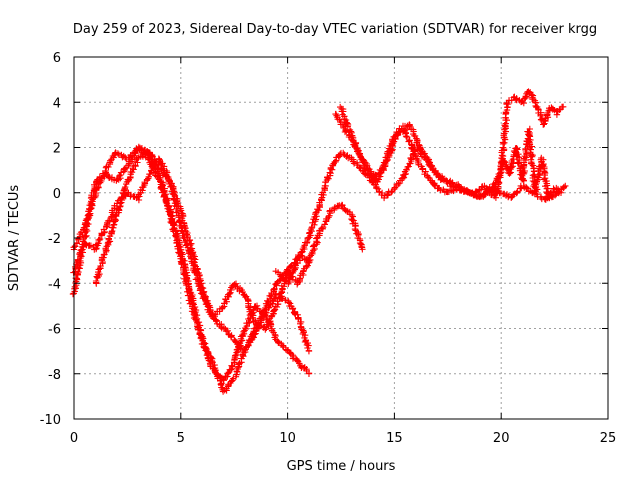  What do you see at coordinates (57, 58) in the screenshot?
I see `y-tick-label: 6` at bounding box center [57, 58].